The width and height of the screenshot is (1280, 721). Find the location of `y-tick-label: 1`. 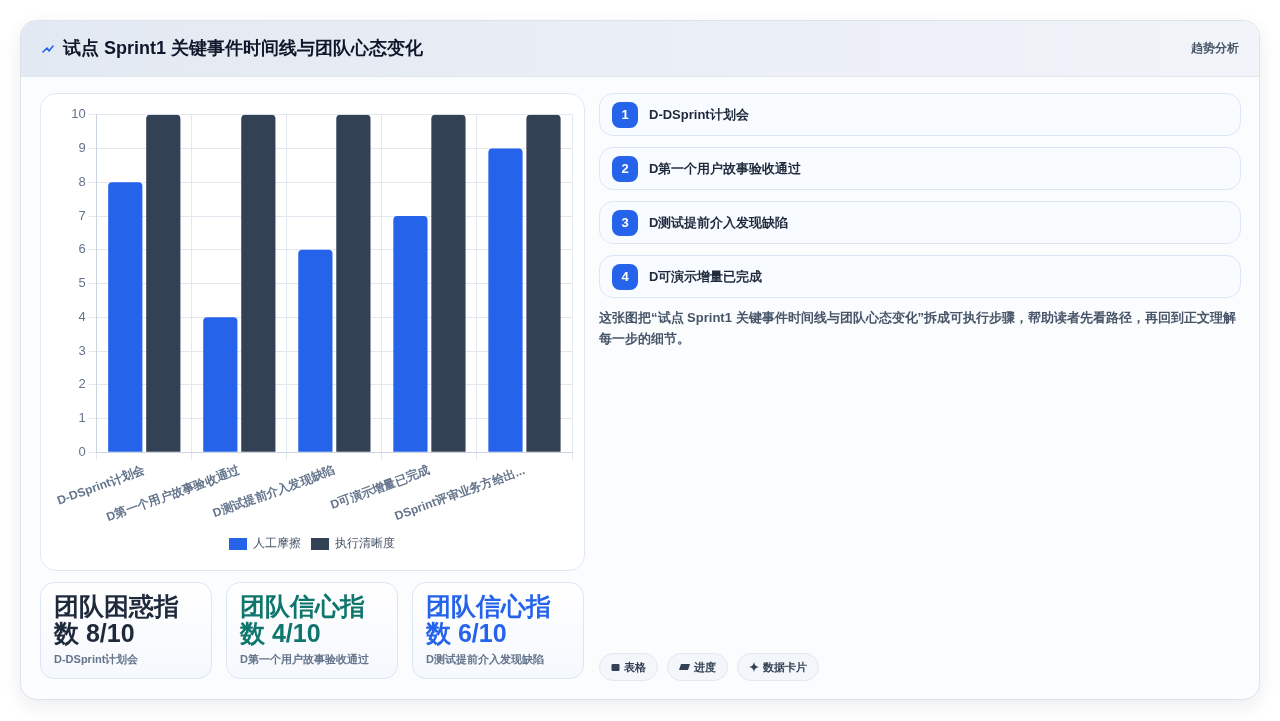

y-tick-label: 1 is located at coordinates (82, 418).